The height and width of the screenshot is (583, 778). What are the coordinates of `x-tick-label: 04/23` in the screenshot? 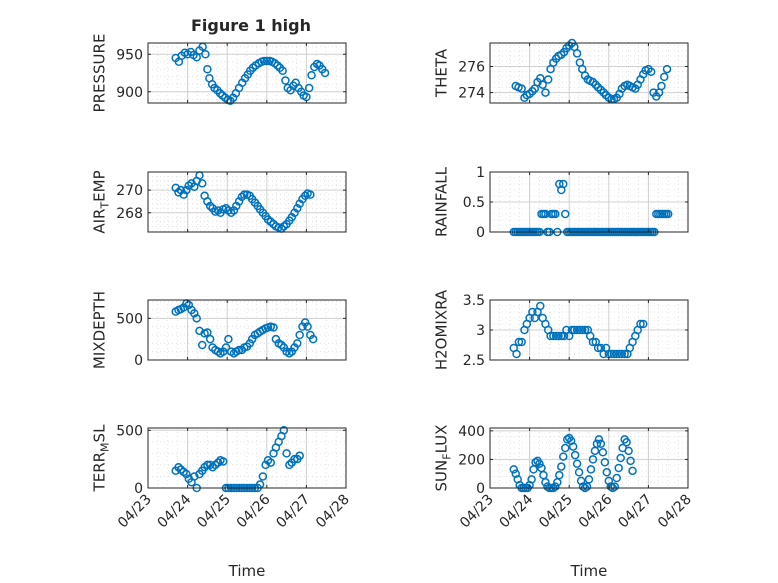 It's located at (477, 512).